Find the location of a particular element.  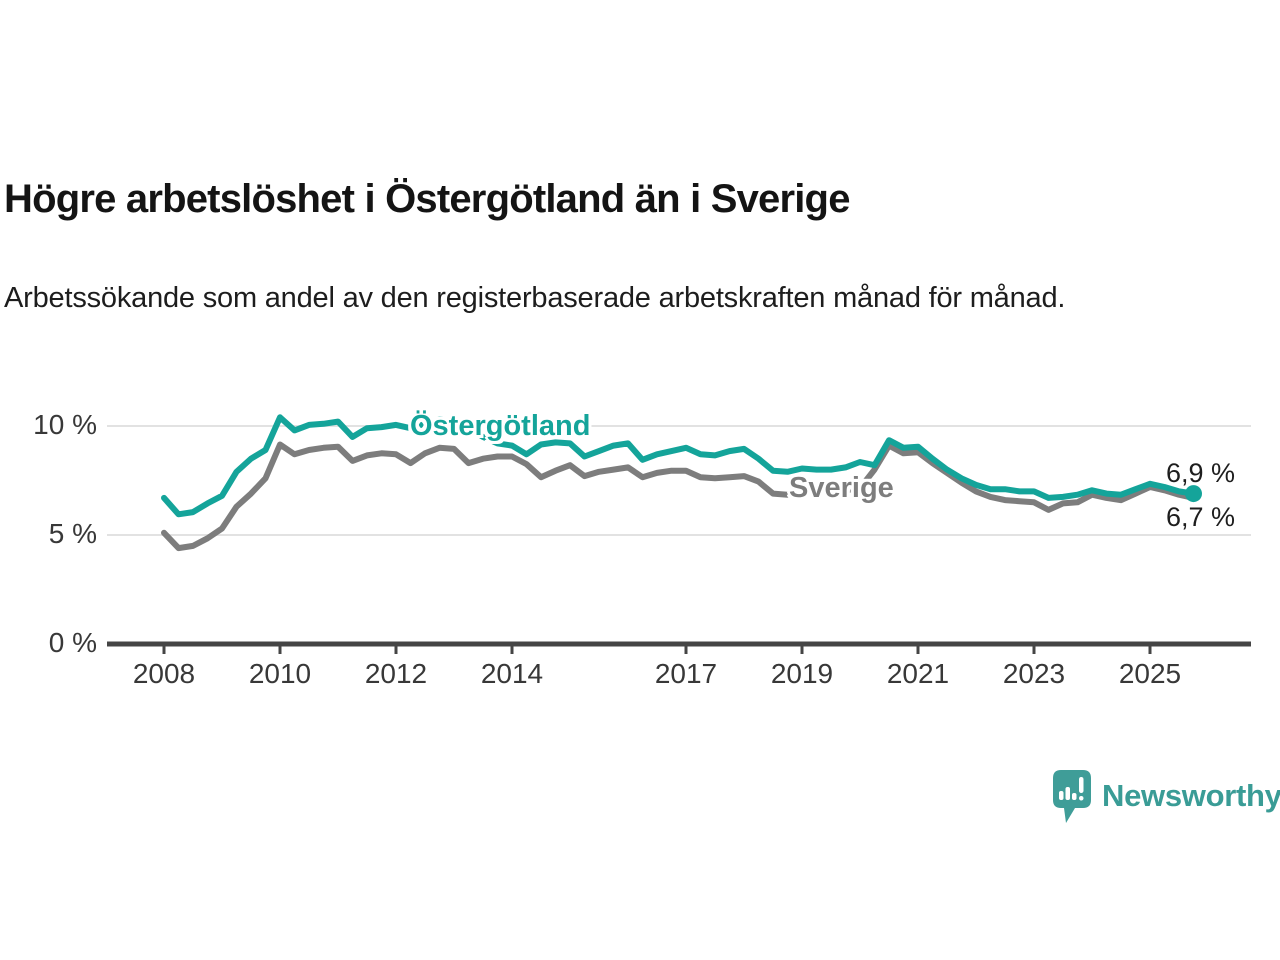

series-label-ostergotland: Östergötland is located at coordinates (500, 426).